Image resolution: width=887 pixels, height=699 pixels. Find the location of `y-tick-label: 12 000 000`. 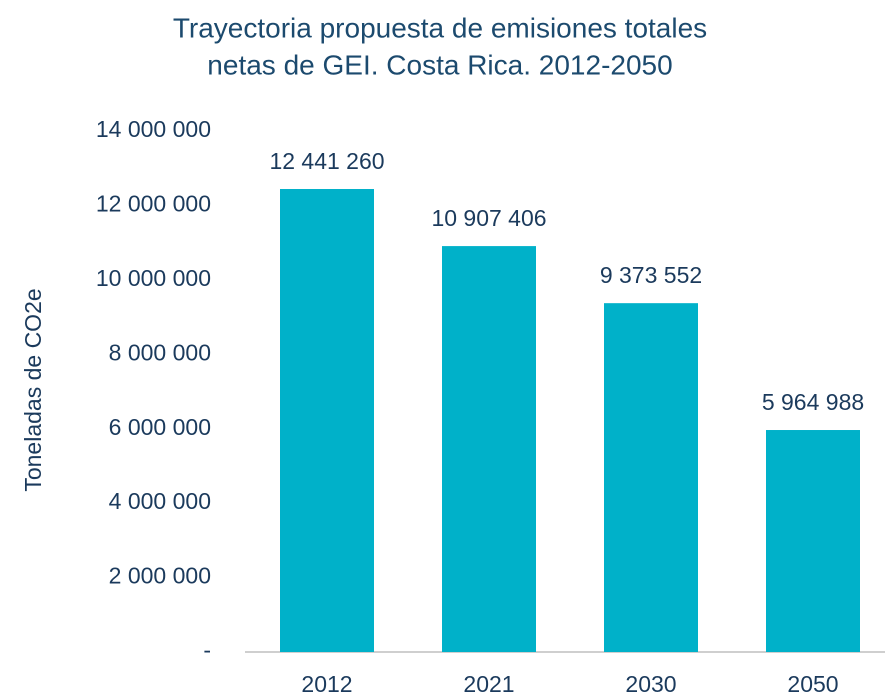

y-tick-label: 12 000 000 is located at coordinates (153, 204).